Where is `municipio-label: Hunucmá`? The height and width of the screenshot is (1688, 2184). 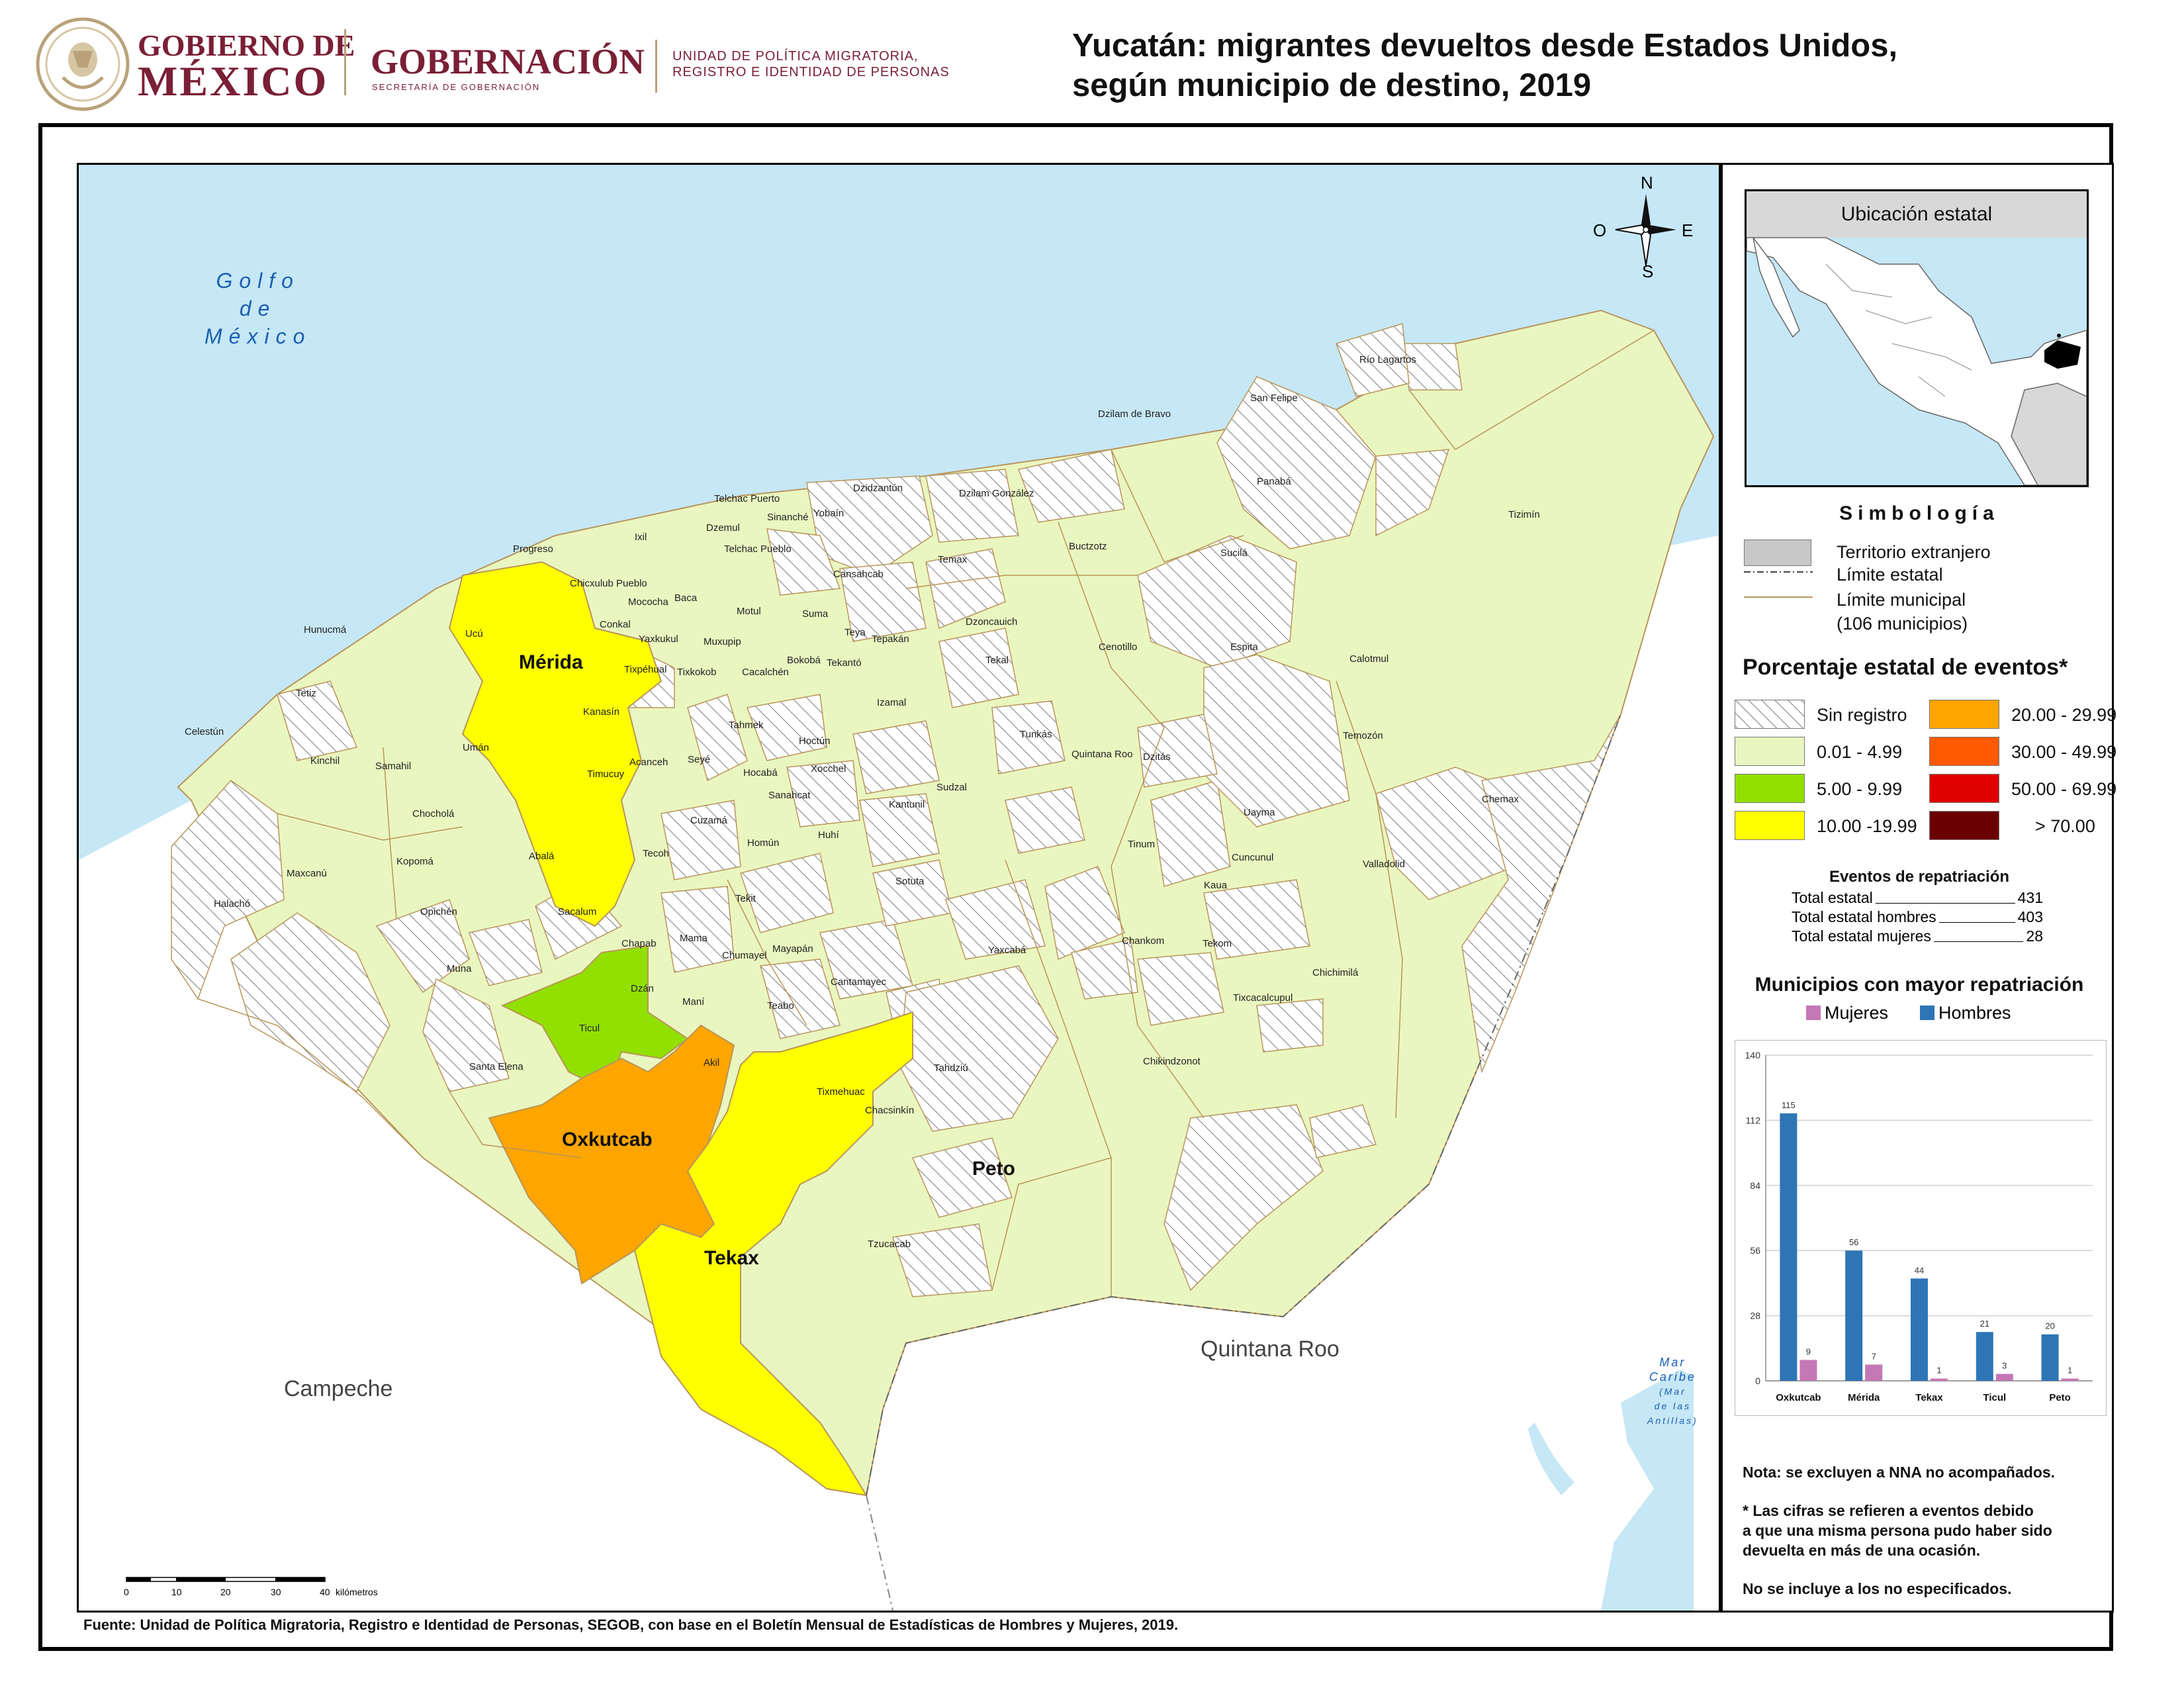
municipio-label: Hunucmá is located at coordinates (325, 629).